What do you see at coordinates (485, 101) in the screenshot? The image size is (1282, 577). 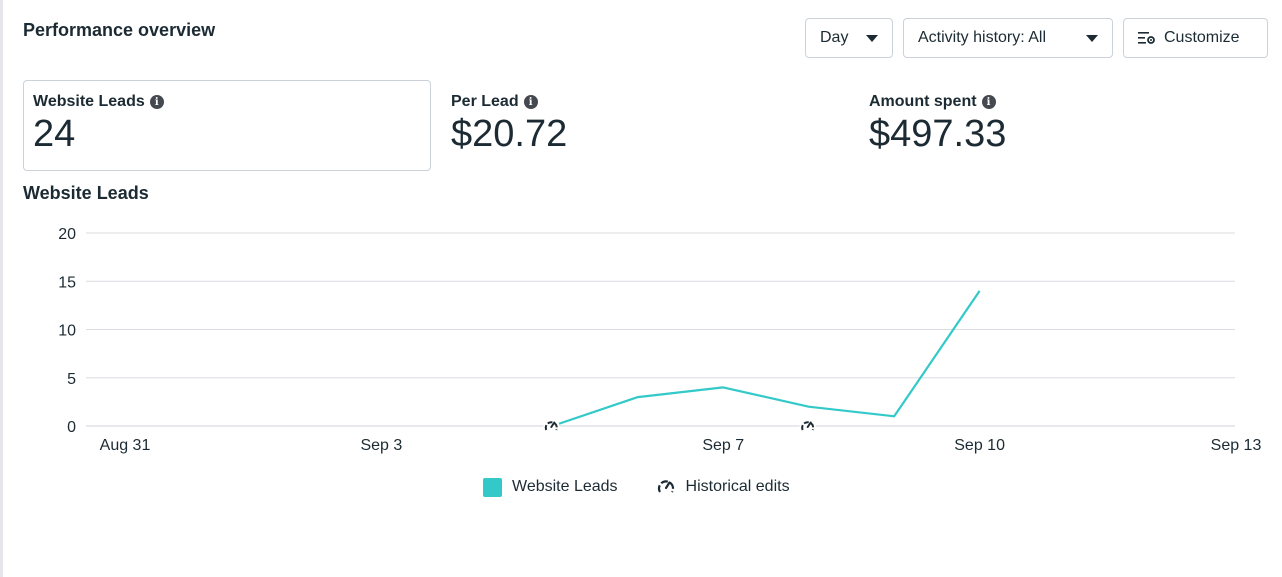 I see `metric-label: Per Lead` at bounding box center [485, 101].